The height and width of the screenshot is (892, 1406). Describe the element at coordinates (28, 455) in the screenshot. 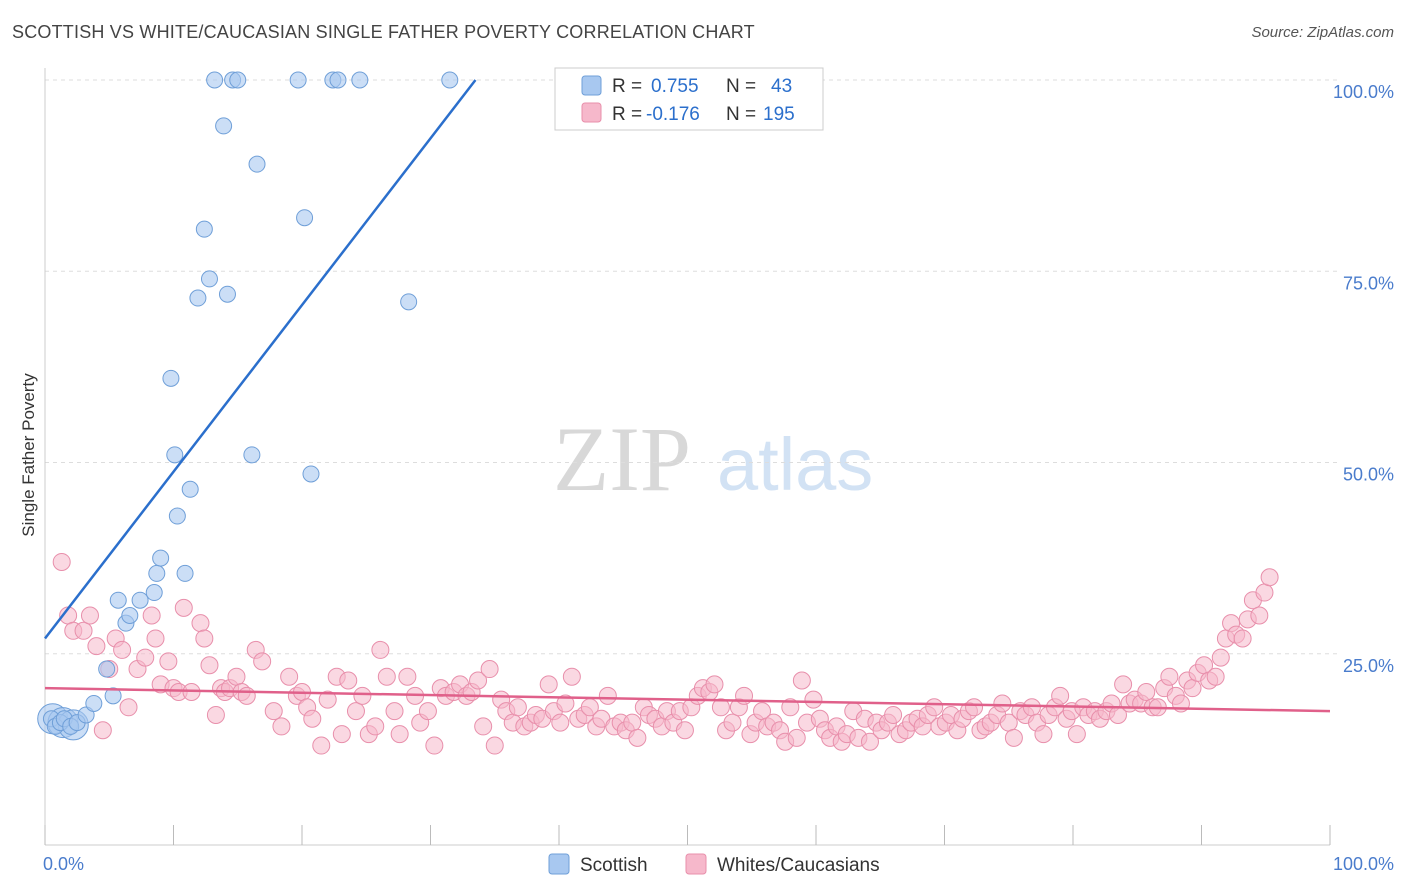

I see `y-axis-label: Single Father Poverty` at that location.